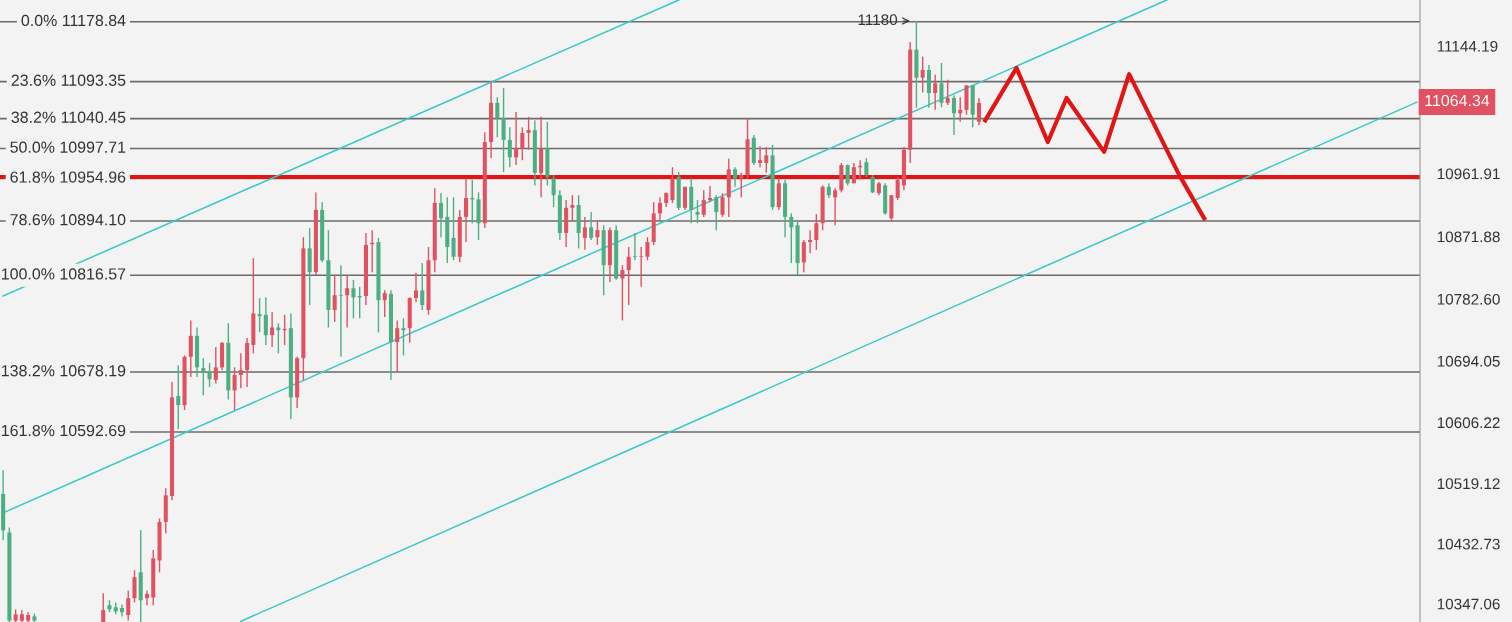 This screenshot has height=622, width=1512. I want to click on y-tick-label: 10961.91, so click(1468, 174).